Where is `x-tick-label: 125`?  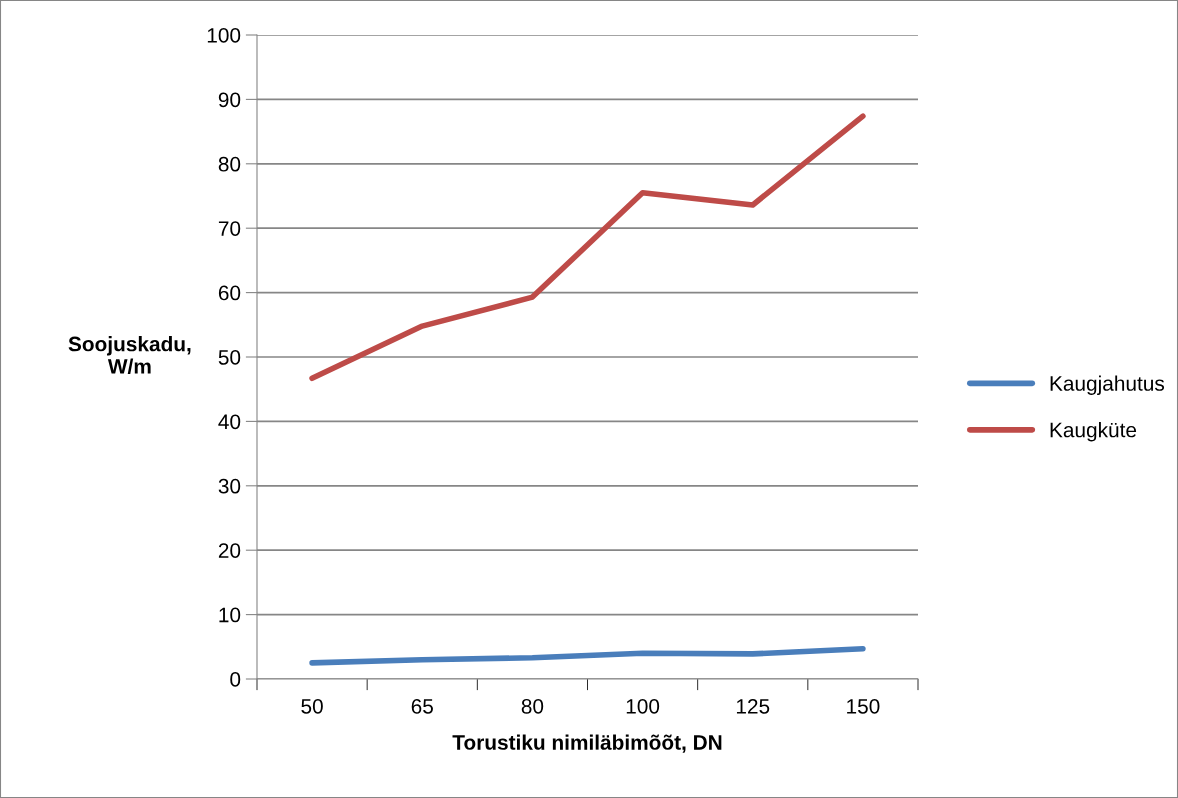
x-tick-label: 125 is located at coordinates (753, 706).